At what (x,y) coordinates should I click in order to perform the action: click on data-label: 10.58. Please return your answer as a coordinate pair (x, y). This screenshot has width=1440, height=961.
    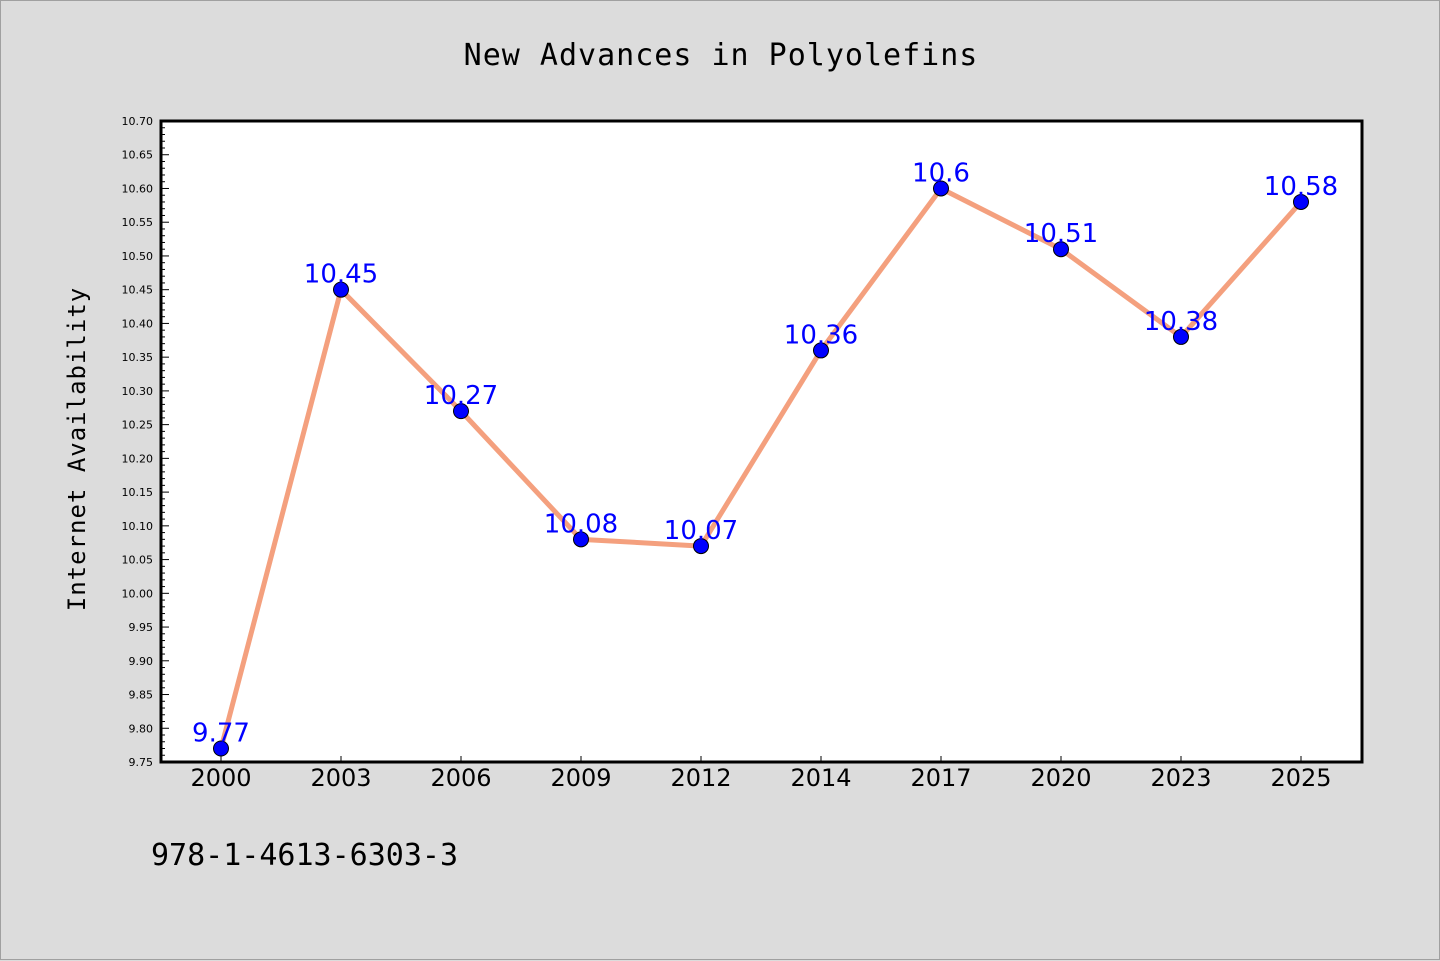
    Looking at the image, I should click on (1301, 187).